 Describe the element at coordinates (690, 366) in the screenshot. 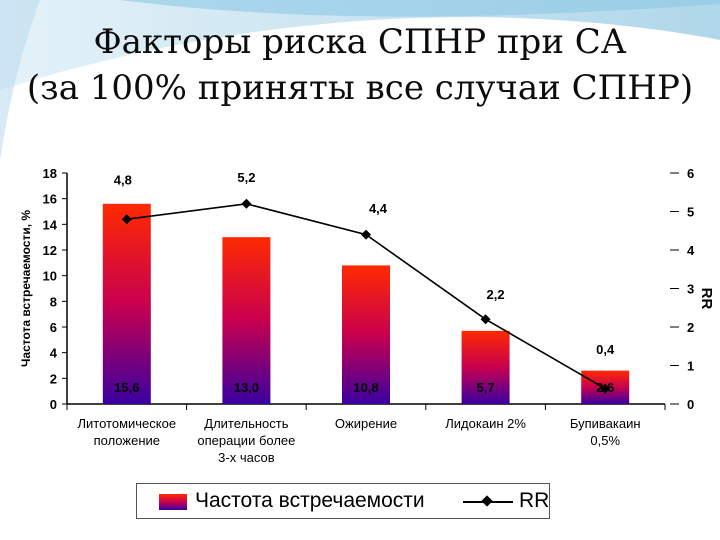

I see `y-tick-label-right: 1` at that location.